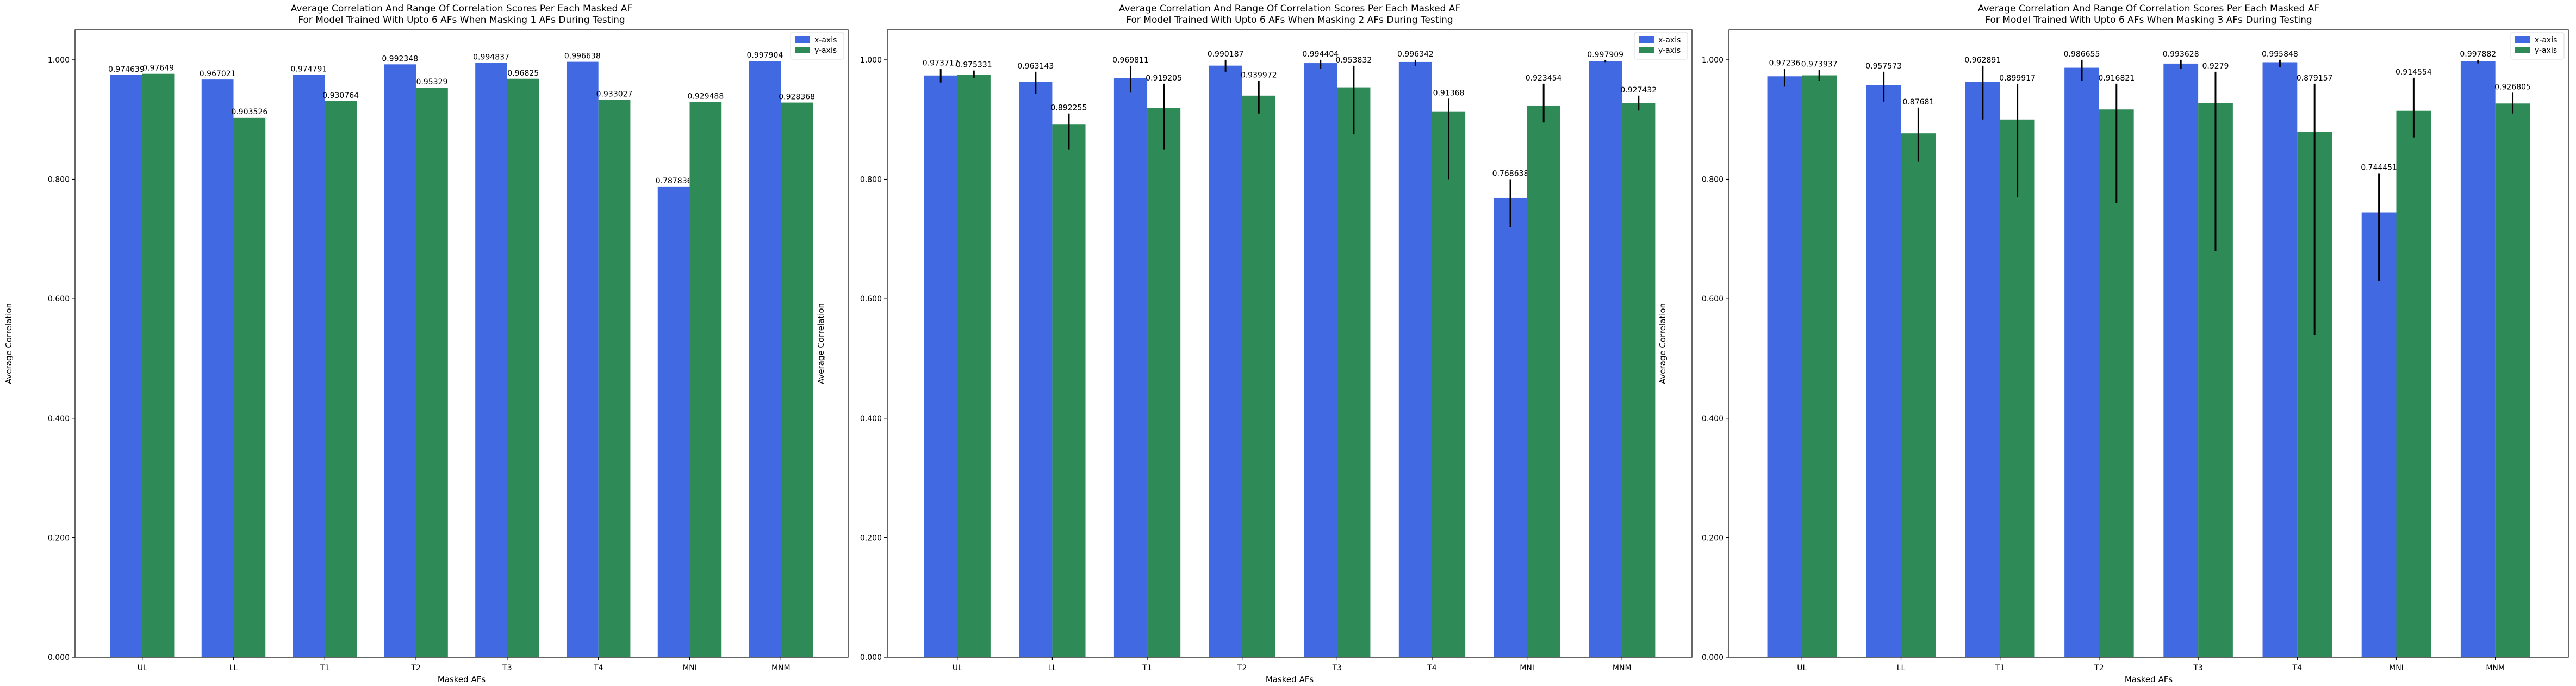  Describe the element at coordinates (2181, 54) in the screenshot. I see `data-label: 0.993628` at that location.